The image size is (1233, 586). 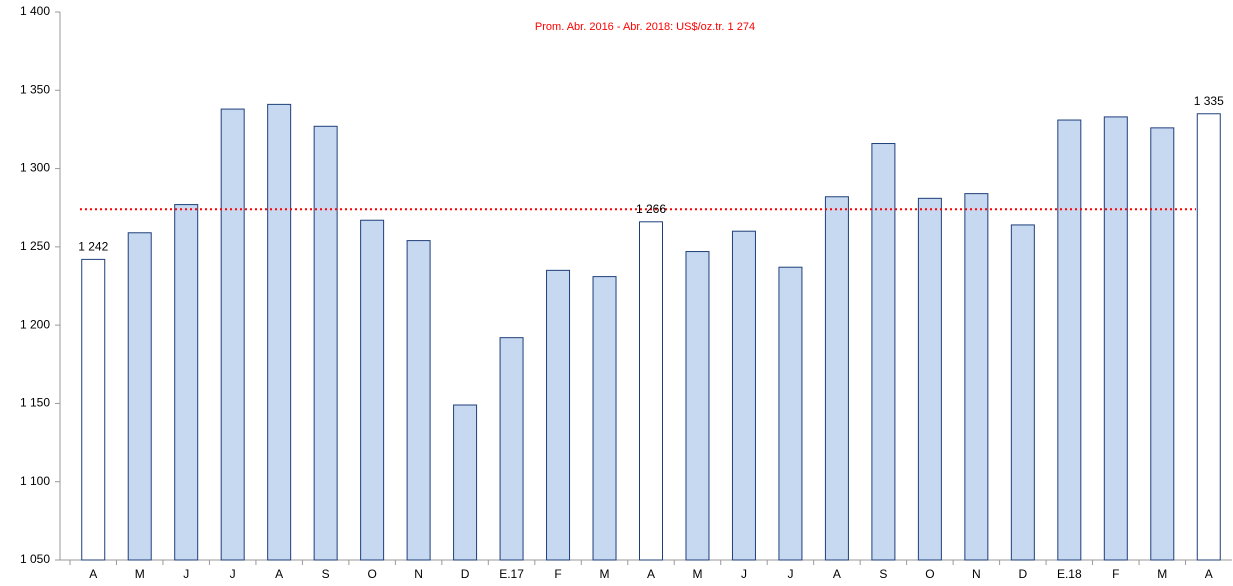 What do you see at coordinates (651, 209) in the screenshot?
I see `value-label: 1 266` at bounding box center [651, 209].